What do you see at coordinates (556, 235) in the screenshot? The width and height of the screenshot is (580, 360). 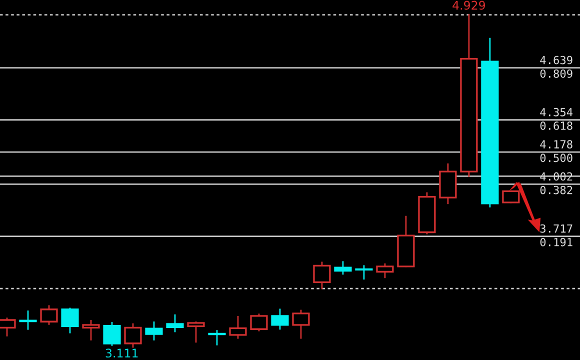 I see `ref-line-label: 3.717 0.191` at bounding box center [556, 235].